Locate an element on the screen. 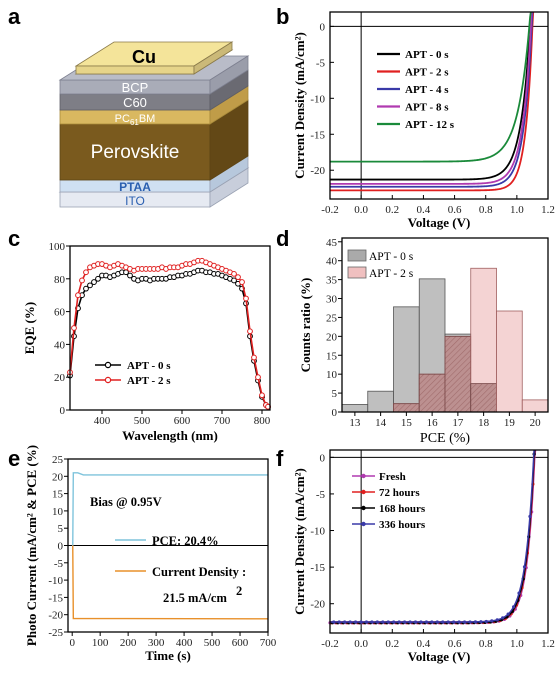  y-axis-label: EQE (%) is located at coordinates (29, 328).